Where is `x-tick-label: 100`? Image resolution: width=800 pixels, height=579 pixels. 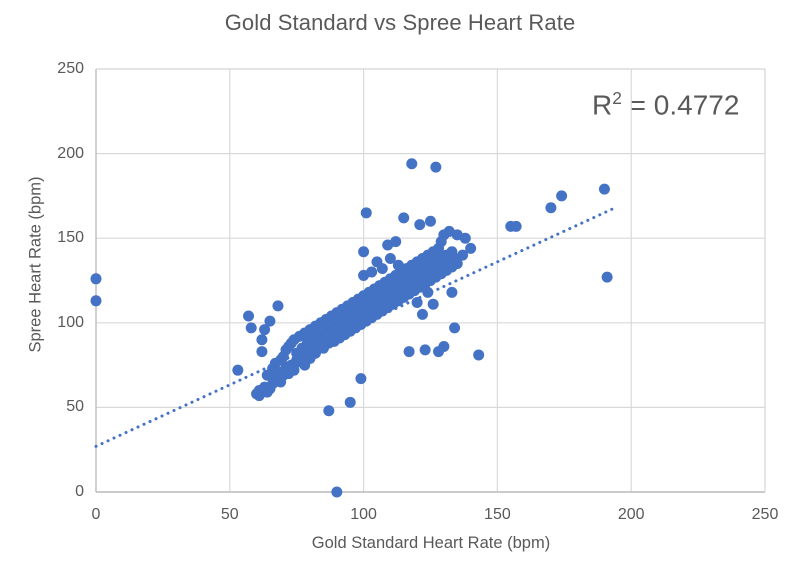
x-tick-label: 100 is located at coordinates (363, 514).